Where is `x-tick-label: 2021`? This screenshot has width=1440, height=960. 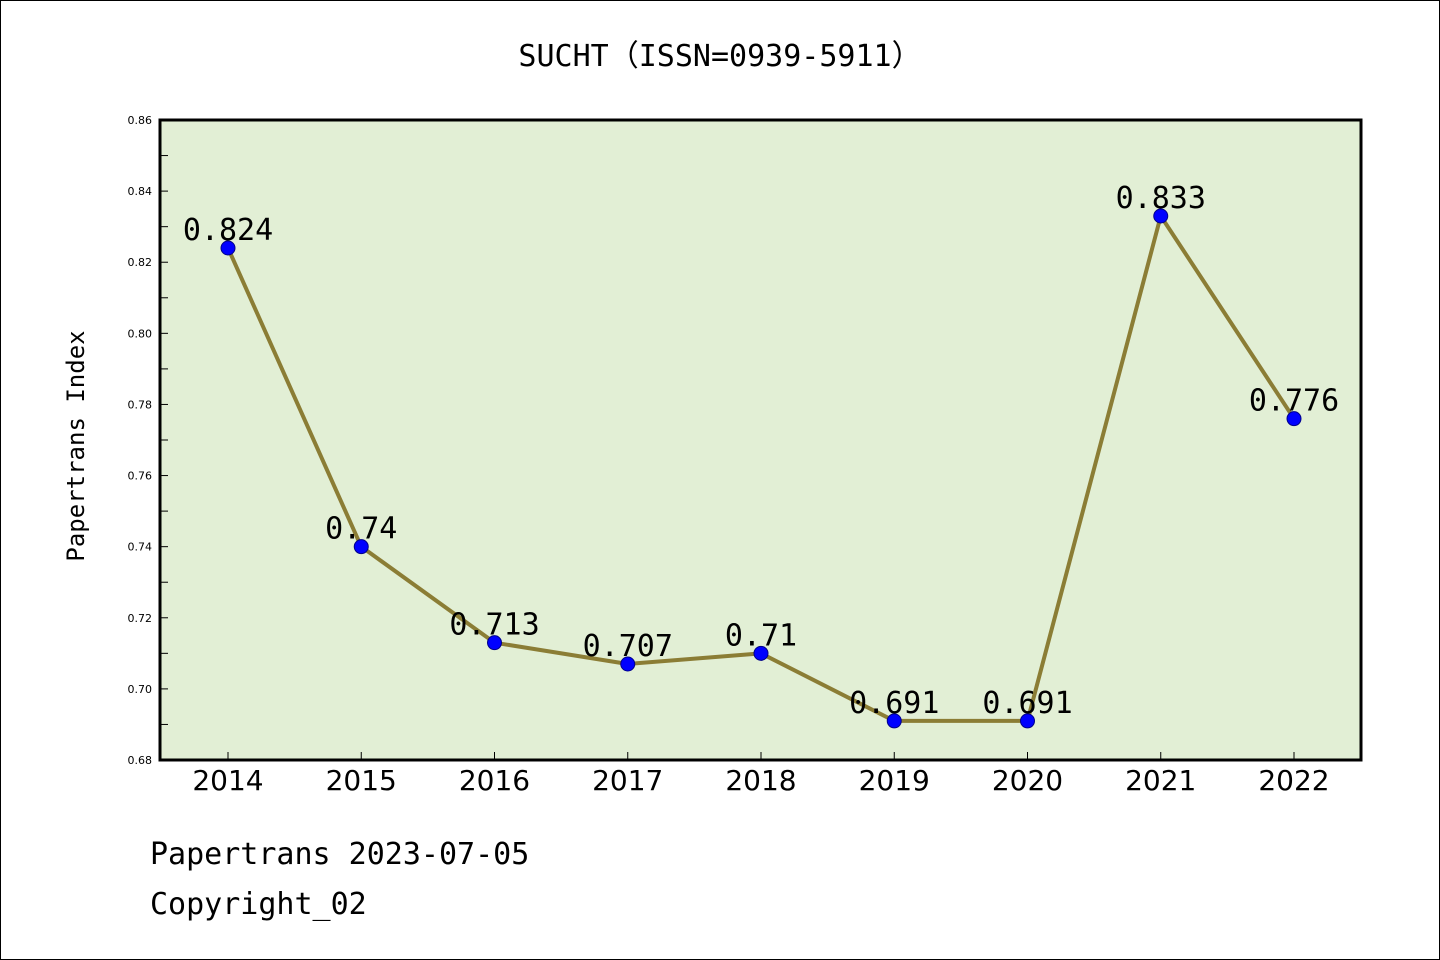 x-tick-label: 2021 is located at coordinates (1160, 780).